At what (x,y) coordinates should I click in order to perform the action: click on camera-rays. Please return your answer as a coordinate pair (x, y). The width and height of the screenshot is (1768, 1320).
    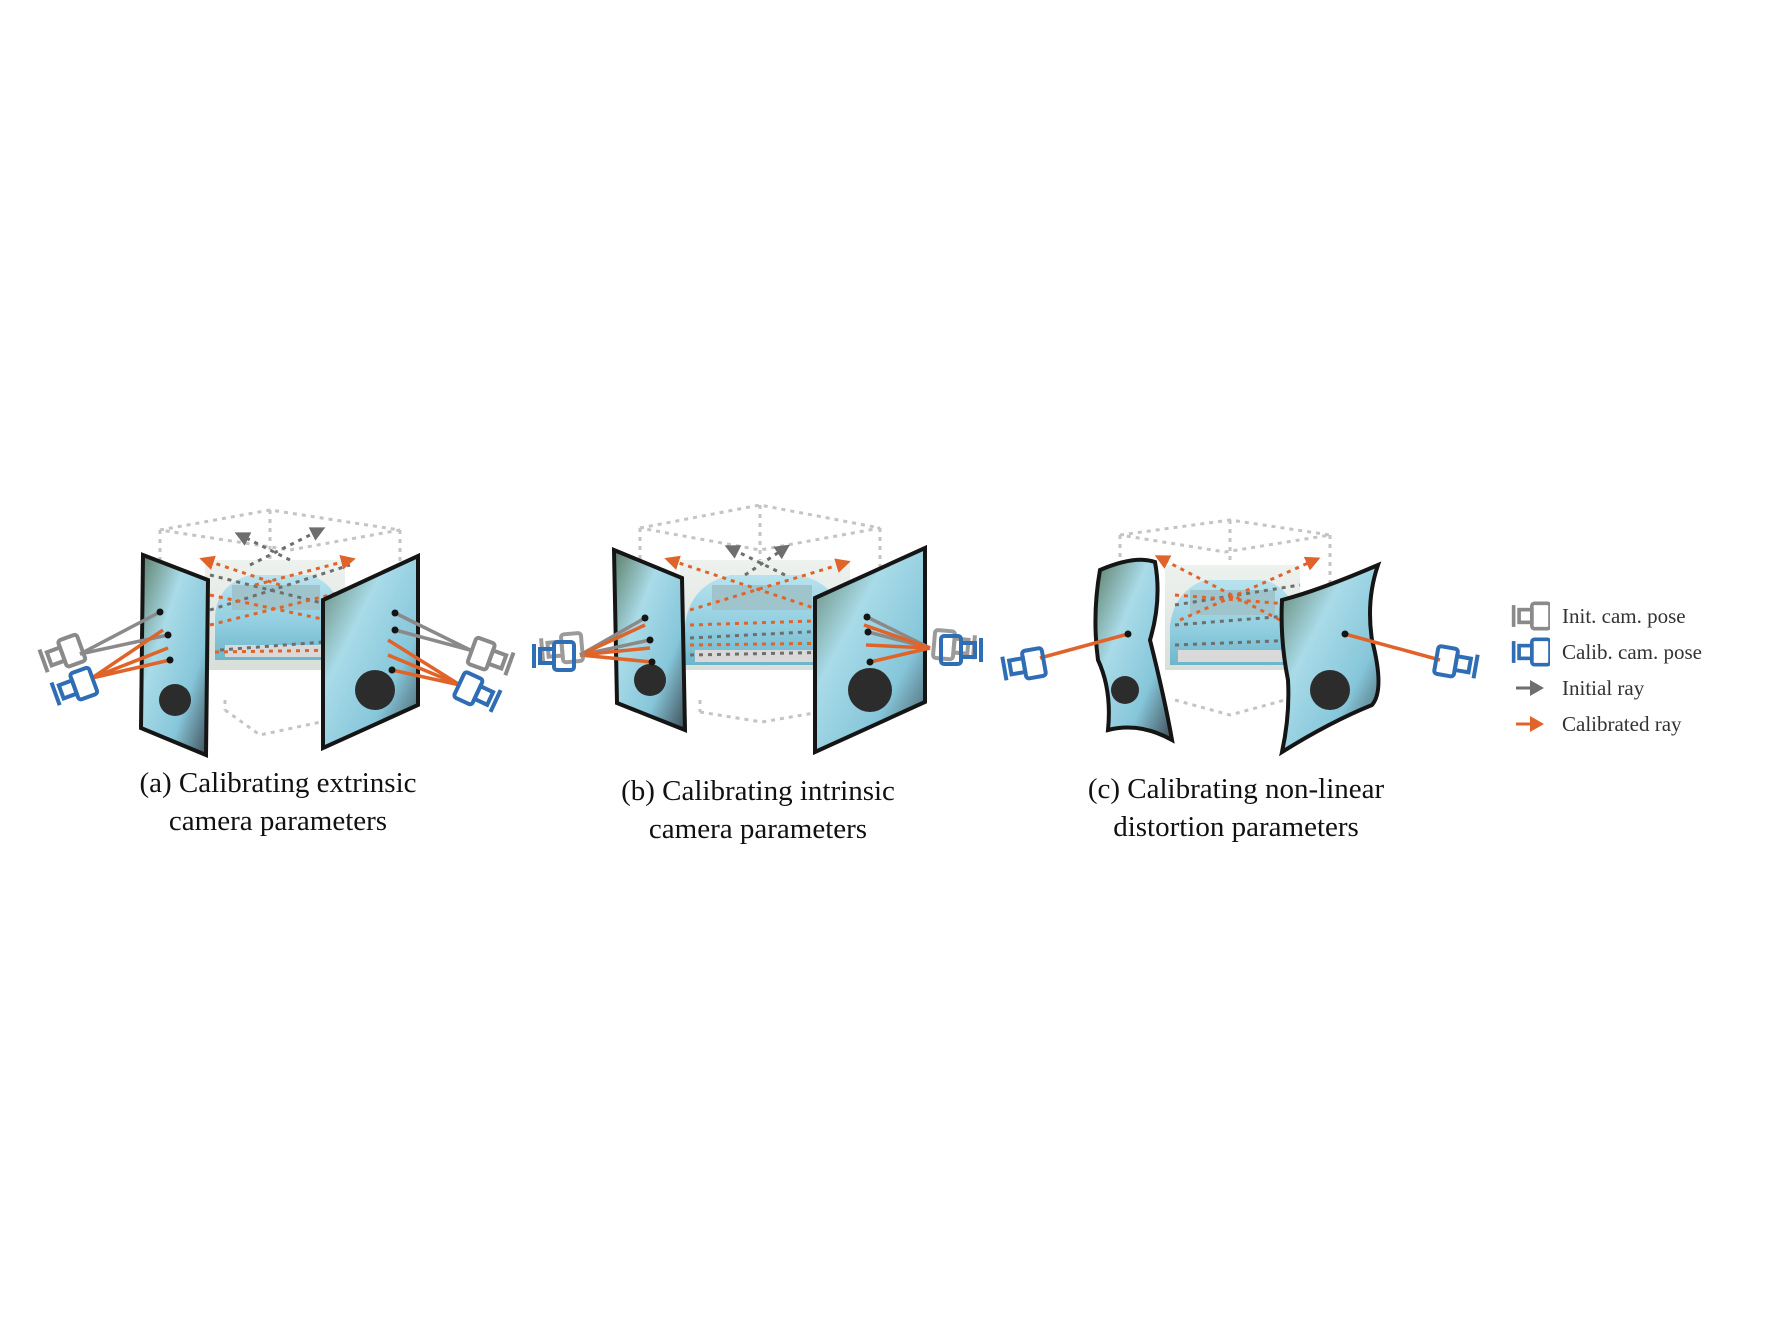
    Looking at the image, I should click on (1240, 647).